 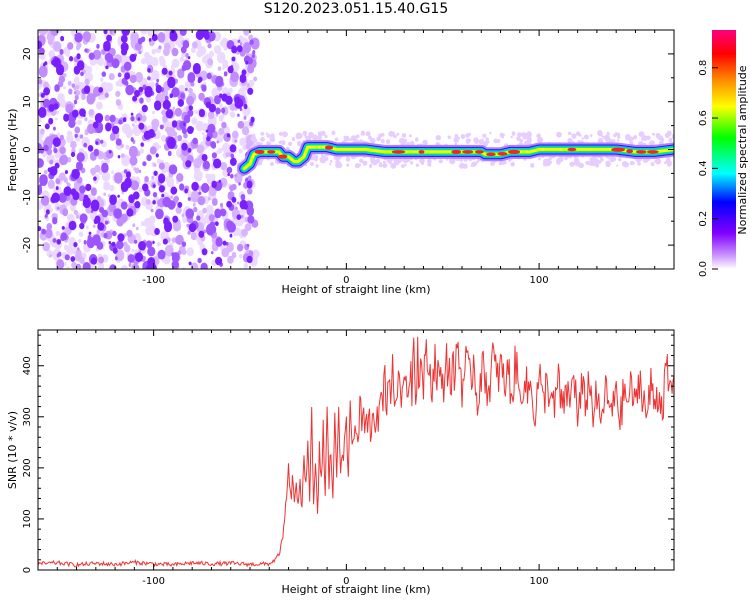 What do you see at coordinates (27, 365) in the screenshot?
I see `snr-y-tick-label: 400` at bounding box center [27, 365].